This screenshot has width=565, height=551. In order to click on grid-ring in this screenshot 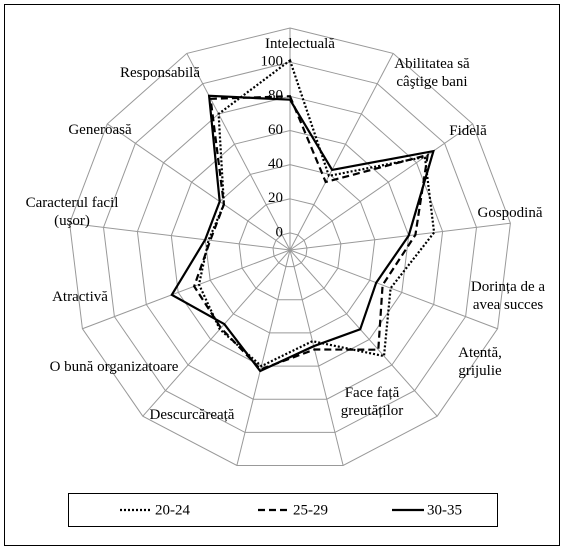, I will do `click(290, 250)`.